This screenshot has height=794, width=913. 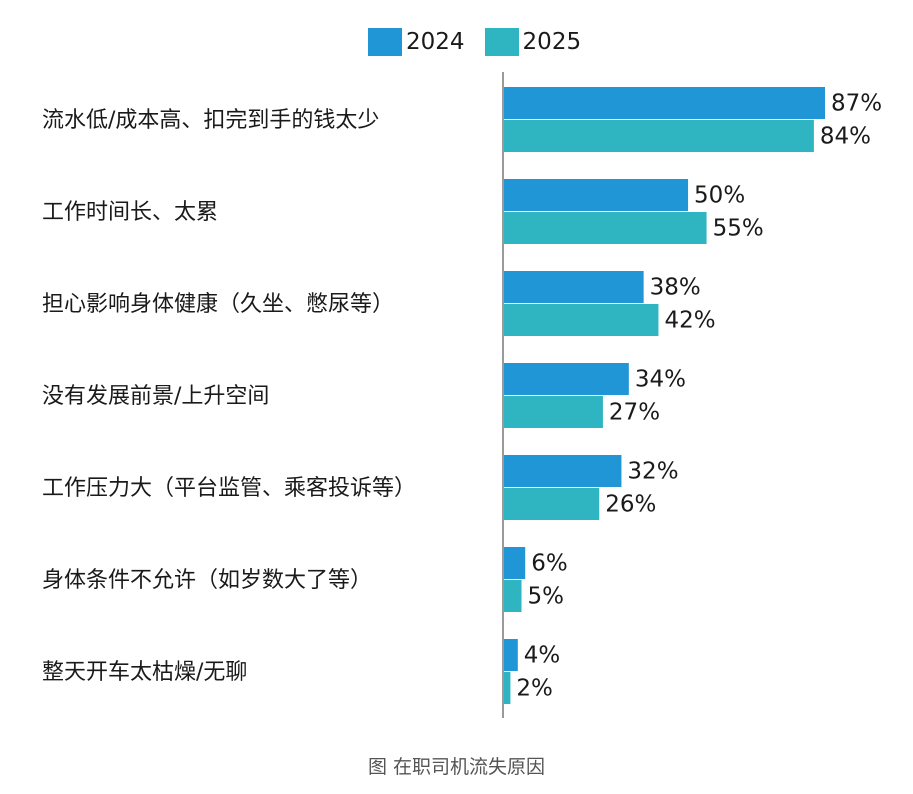 I want to click on legend-item-2024: 2024, so click(x=416, y=42).